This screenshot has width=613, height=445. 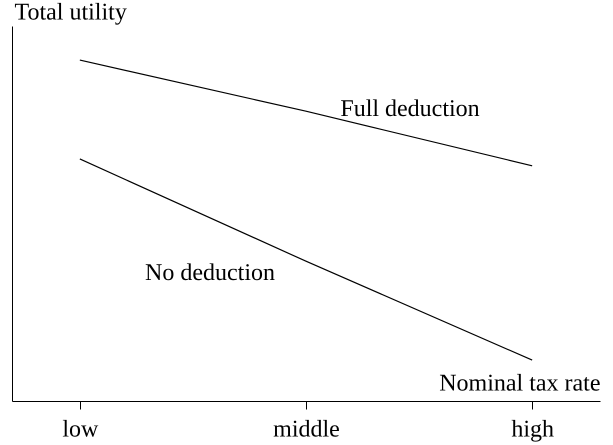 I want to click on y-axis-title: Total utility, so click(x=70, y=13).